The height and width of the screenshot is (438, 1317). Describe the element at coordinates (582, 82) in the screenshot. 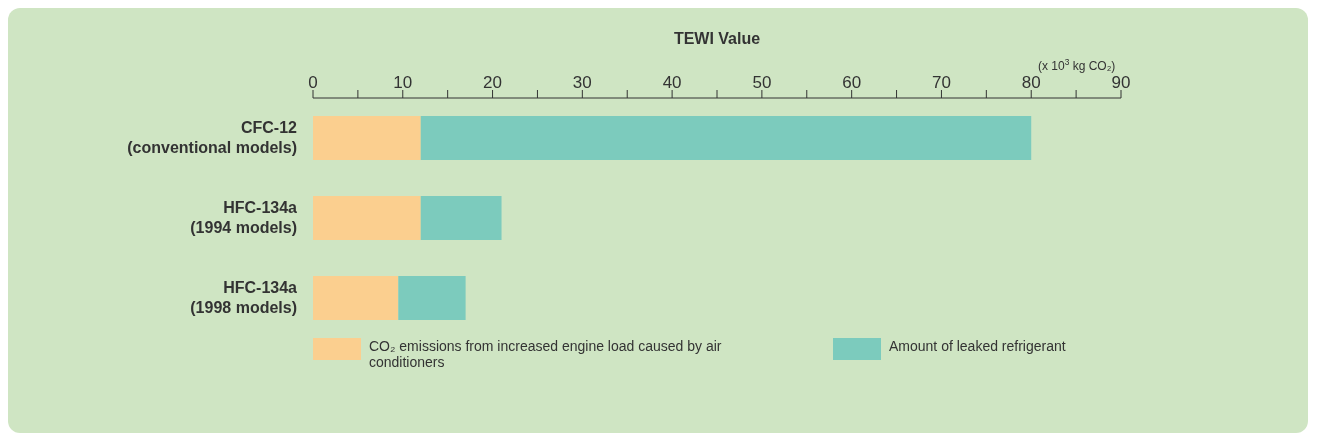

I see `x-tick-label: 30` at that location.